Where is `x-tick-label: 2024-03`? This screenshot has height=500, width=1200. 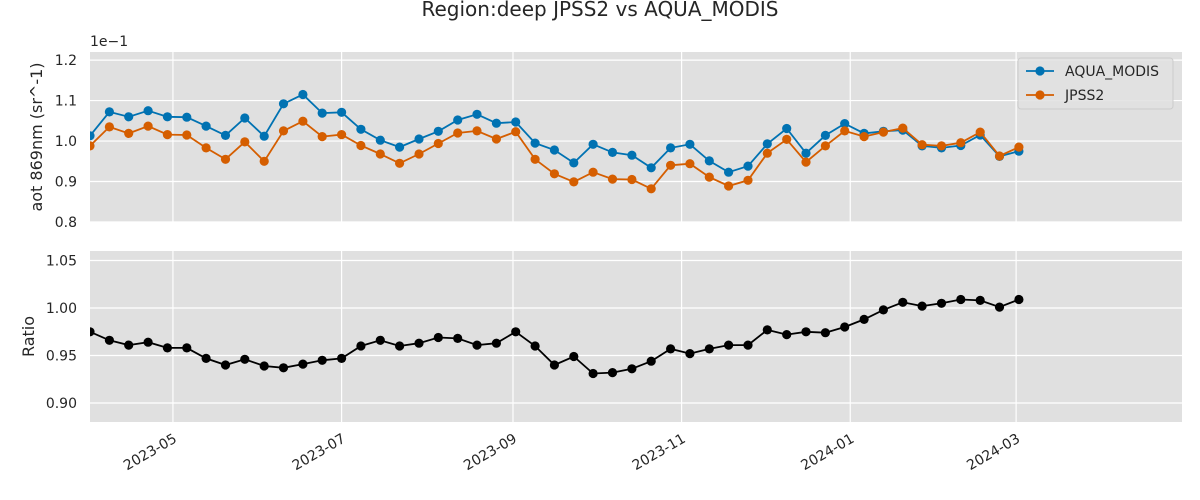 x-tick-label: 2024-03 is located at coordinates (993, 452).